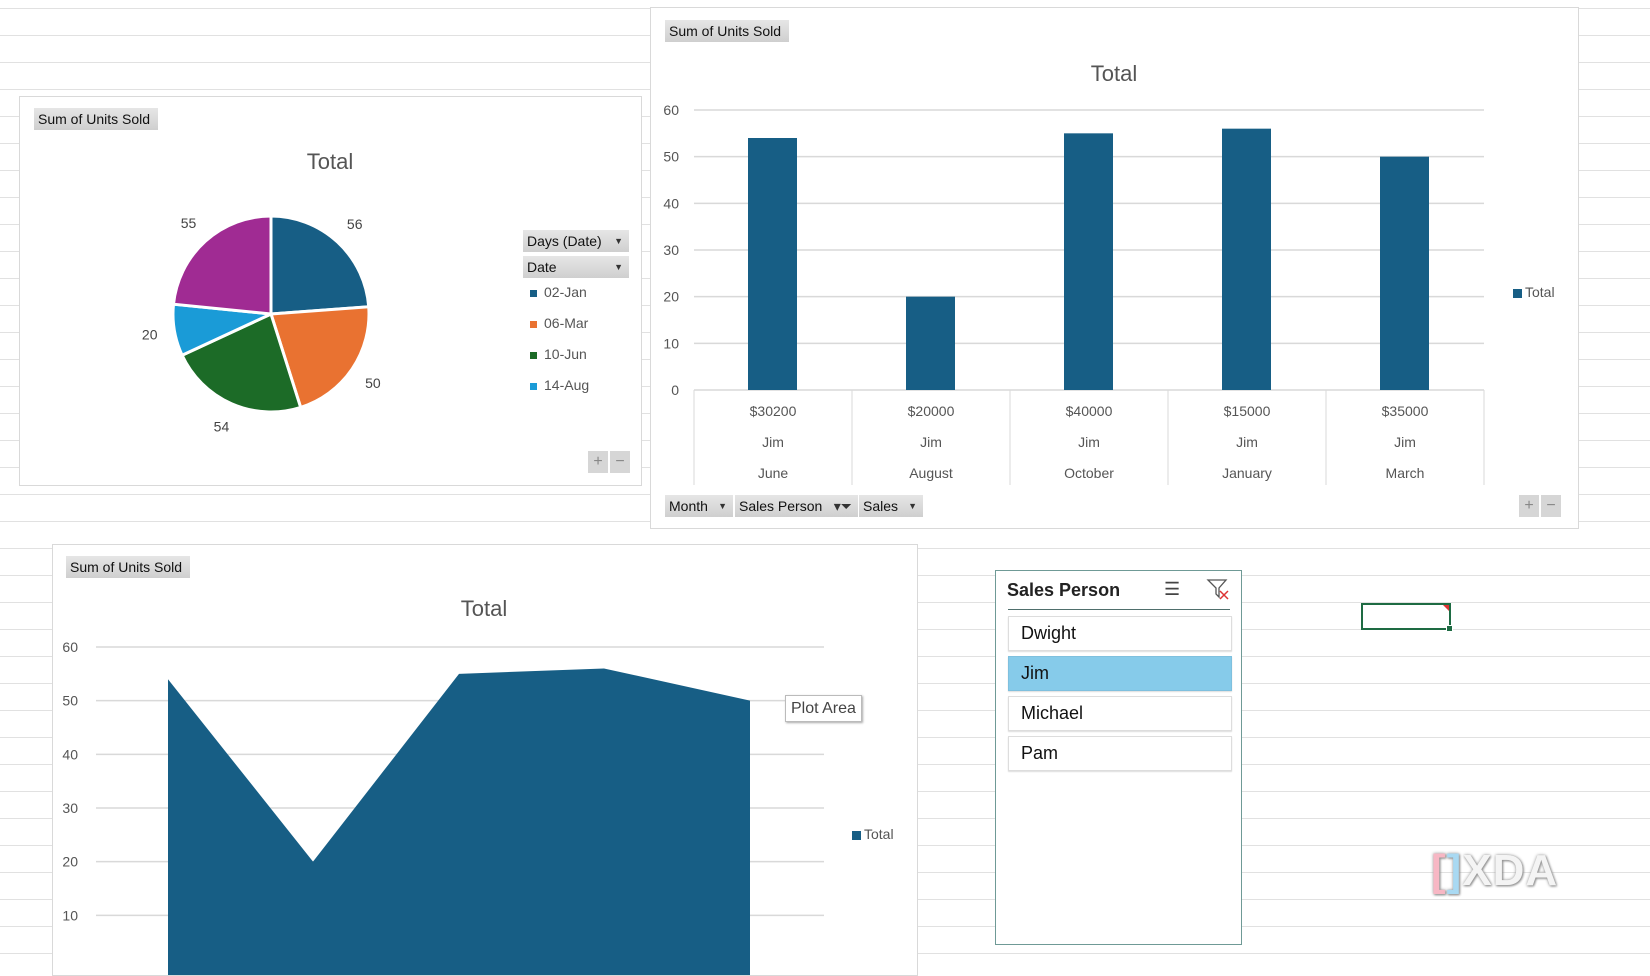 Image resolution: width=1650 pixels, height=976 pixels. Describe the element at coordinates (1405, 411) in the screenshot. I see `x-tick-label: $35000` at that location.